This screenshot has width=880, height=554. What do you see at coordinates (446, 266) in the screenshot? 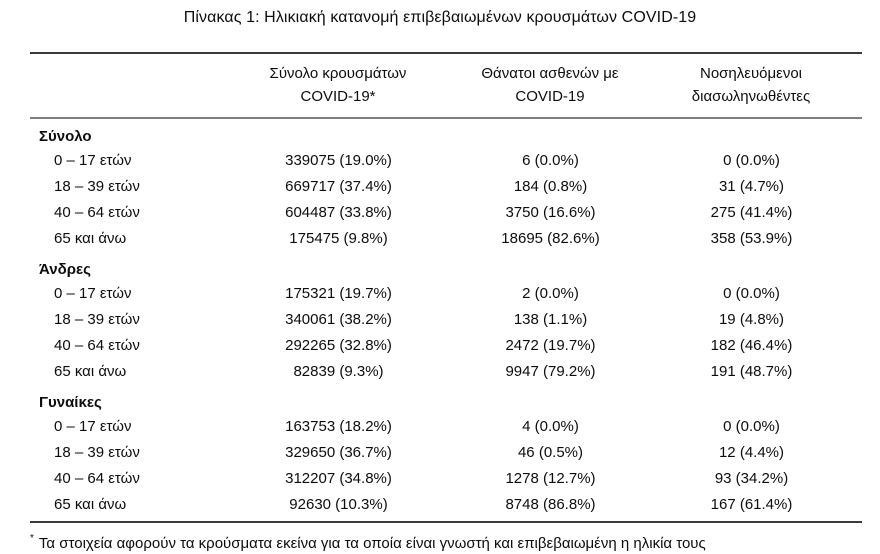
I see `section-men: Άνδρες` at bounding box center [446, 266].